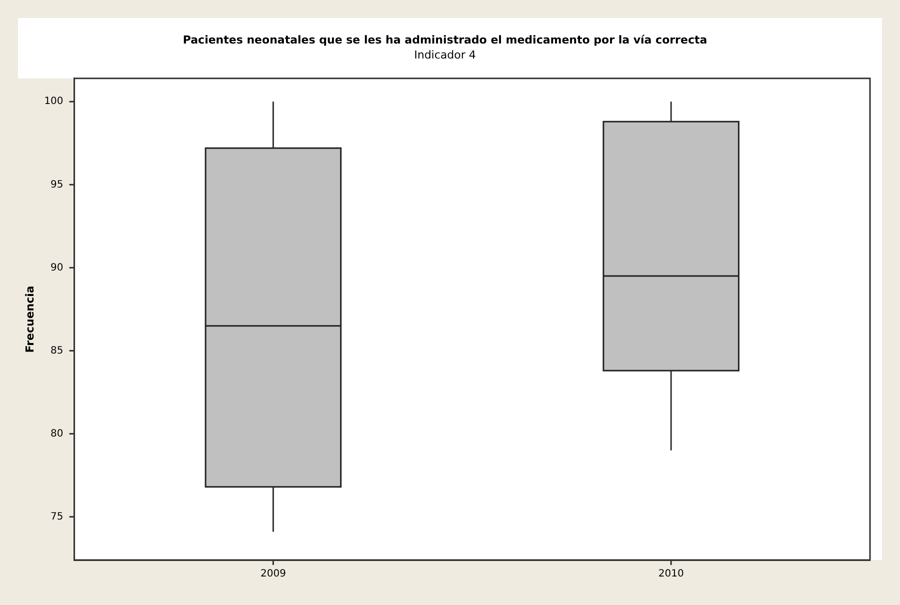 The height and width of the screenshot is (605, 900). Describe the element at coordinates (273, 574) in the screenshot. I see `x-tick-label: 2009` at that location.